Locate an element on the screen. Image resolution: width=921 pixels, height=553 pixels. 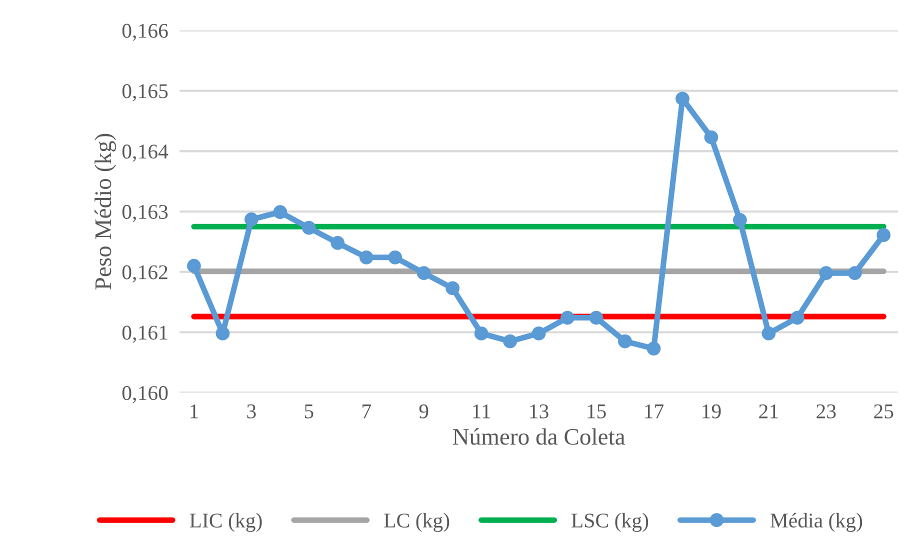
y-tick-label: 0,162 is located at coordinates (145, 273).